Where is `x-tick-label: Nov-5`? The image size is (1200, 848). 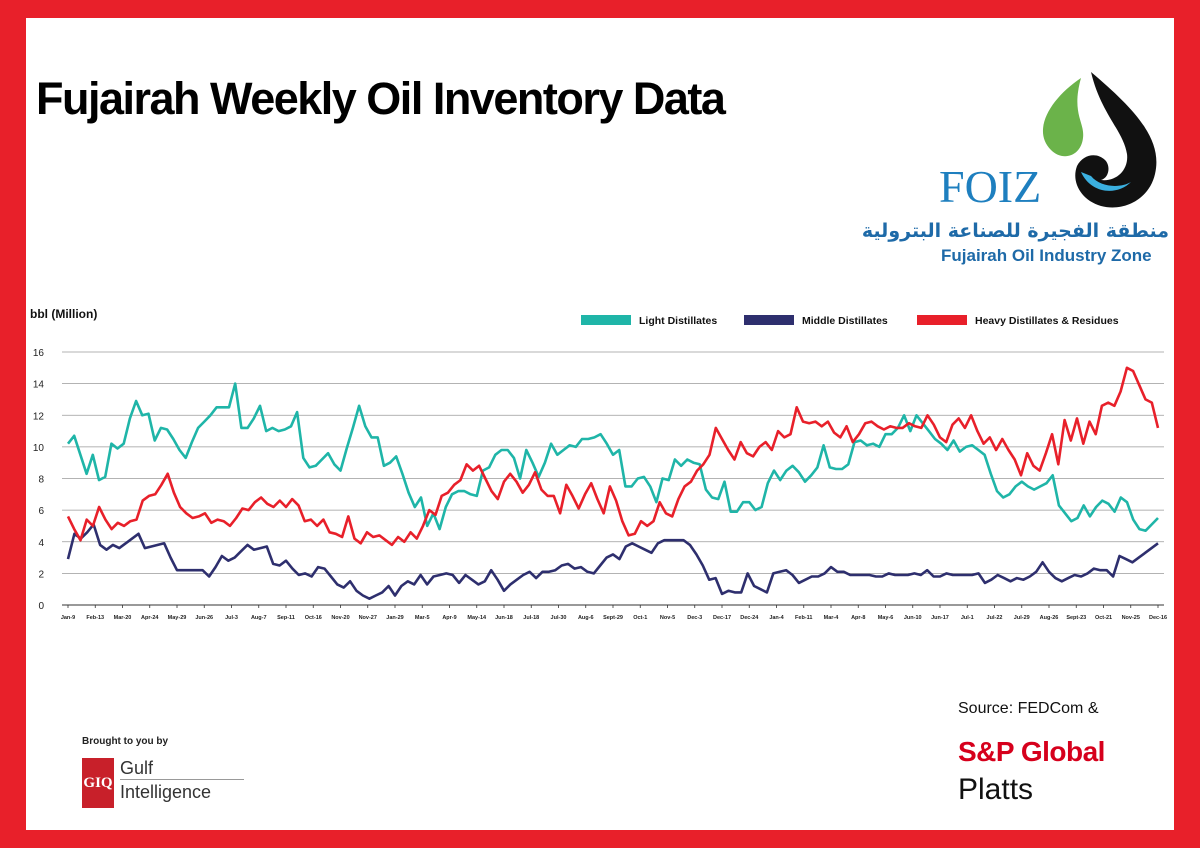 x-tick-label: Nov-5 is located at coordinates (667, 618).